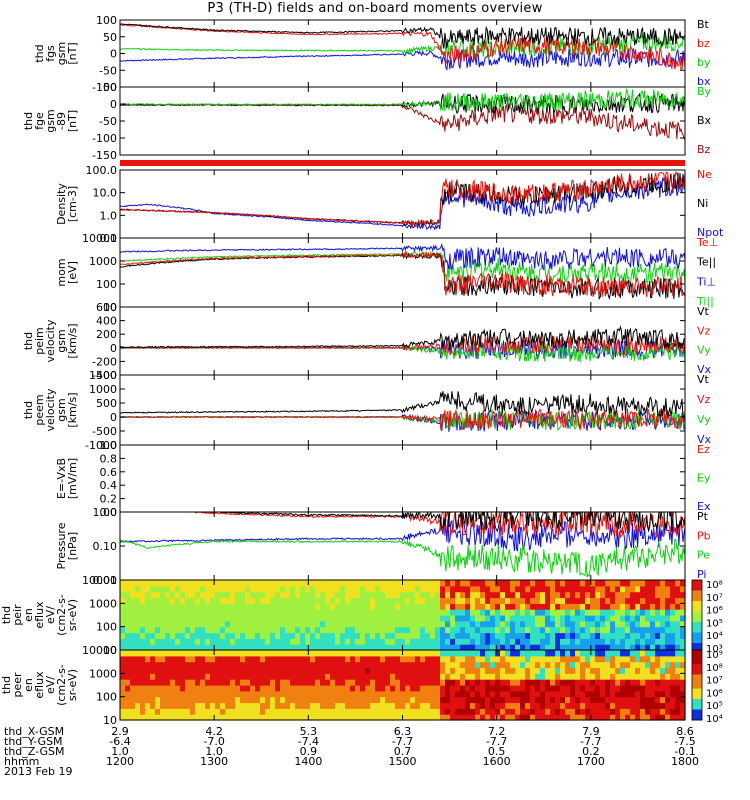 Image resolution: width=750 pixels, height=800 pixels. I want to click on y-axis-label: -89, so click(61, 121).